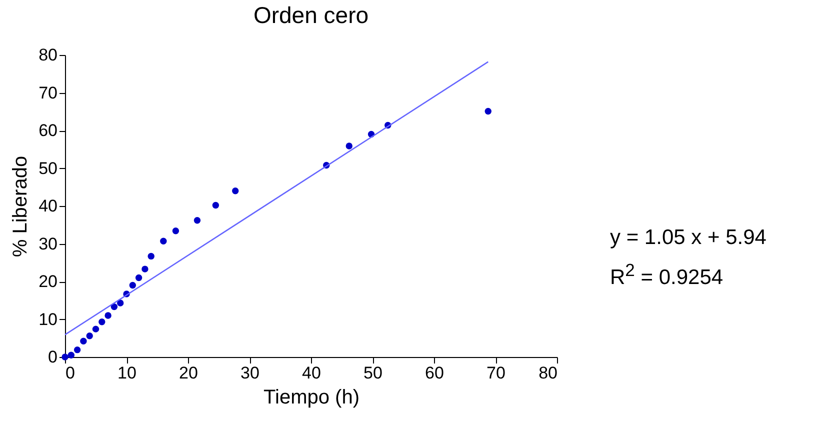  I want to click on x-axis-title: Tiempo (h), so click(312, 397).